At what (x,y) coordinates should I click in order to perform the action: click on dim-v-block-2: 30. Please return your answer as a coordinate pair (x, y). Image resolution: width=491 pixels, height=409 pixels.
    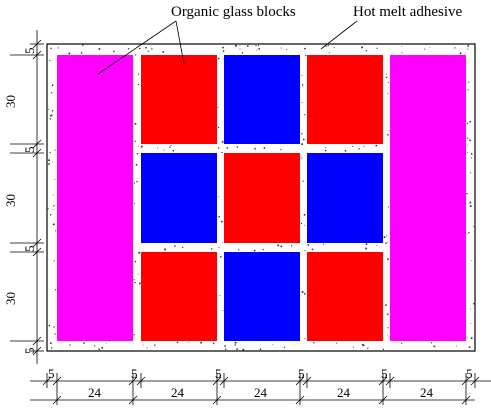
    Looking at the image, I should click on (10, 200).